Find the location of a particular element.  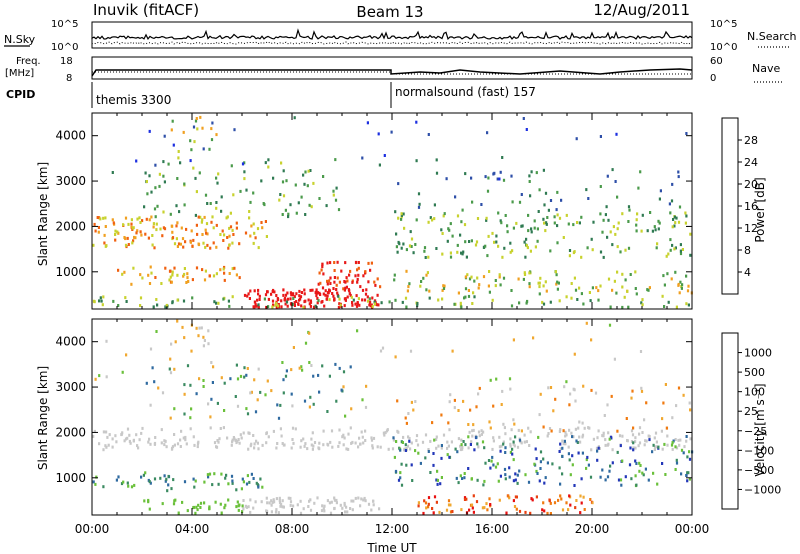

noise-tick-high-left: 10^5 is located at coordinates (64, 24).